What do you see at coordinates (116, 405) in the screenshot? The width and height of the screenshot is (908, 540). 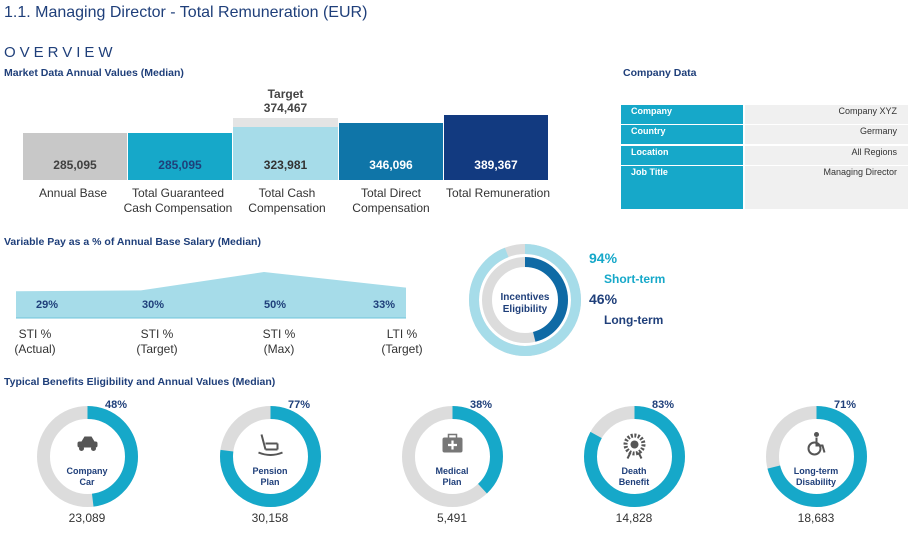 I see `benefit-percent: 48%` at bounding box center [116, 405].